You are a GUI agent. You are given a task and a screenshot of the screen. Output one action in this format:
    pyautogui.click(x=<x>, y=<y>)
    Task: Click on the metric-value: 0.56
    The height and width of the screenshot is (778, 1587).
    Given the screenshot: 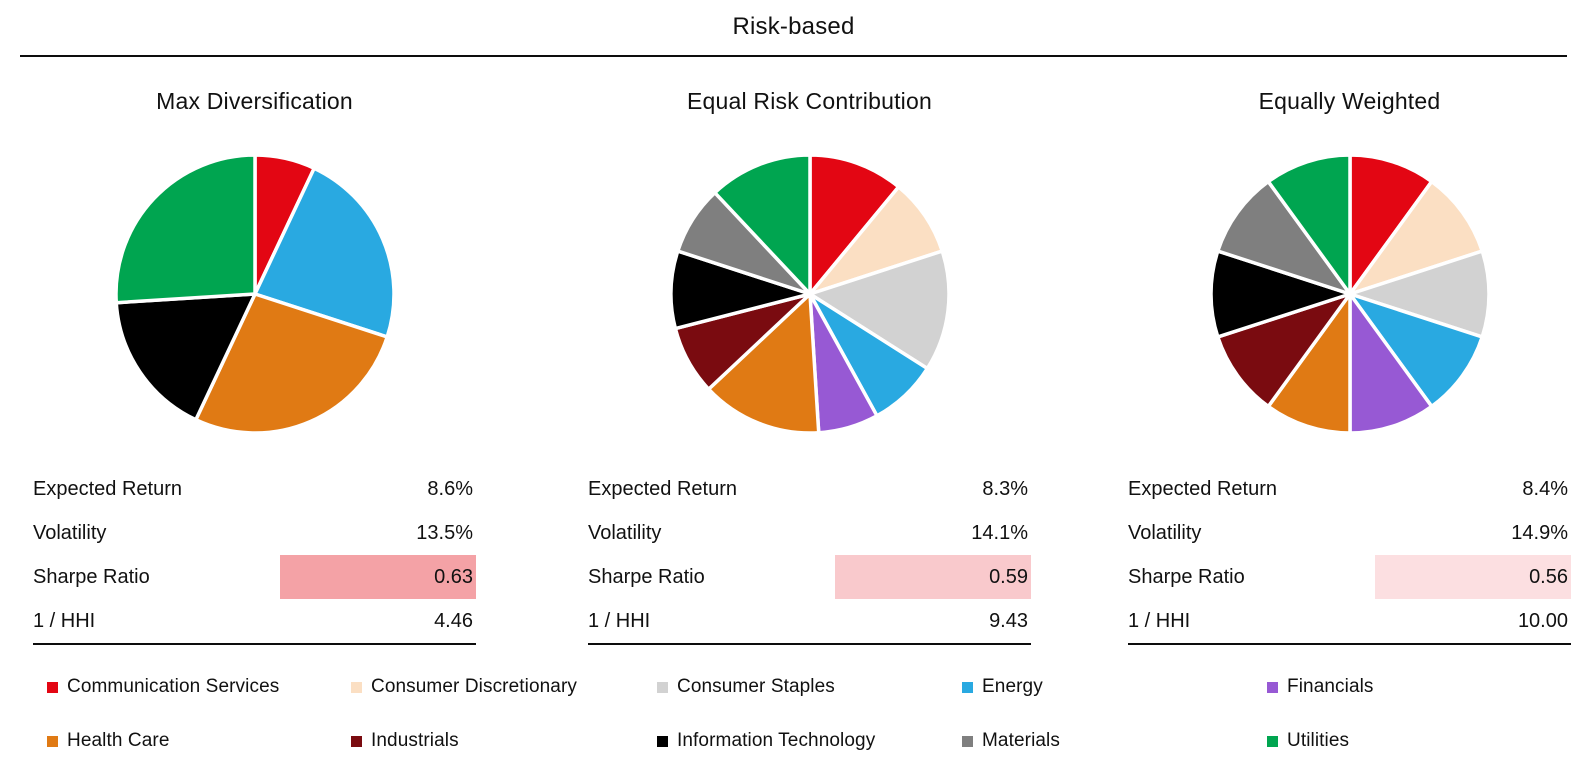 What is the action you would take?
    pyautogui.click(x=1473, y=577)
    